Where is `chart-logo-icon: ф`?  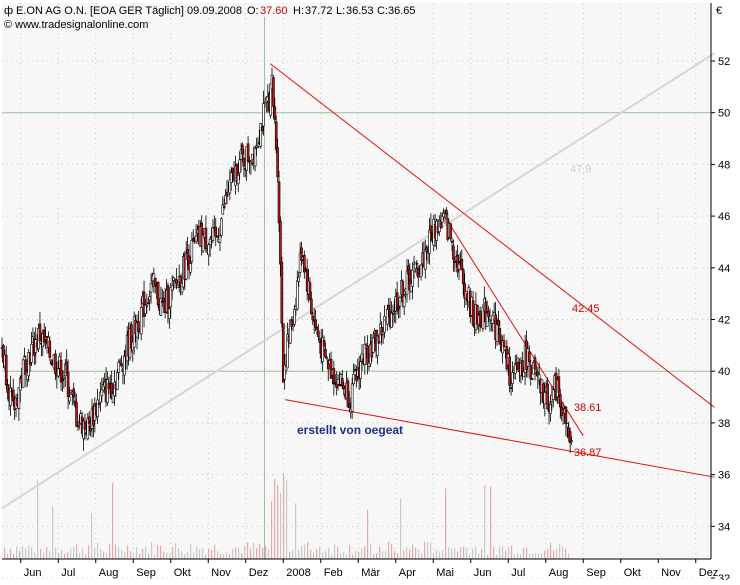
chart-logo-icon: ф is located at coordinates (8, 11).